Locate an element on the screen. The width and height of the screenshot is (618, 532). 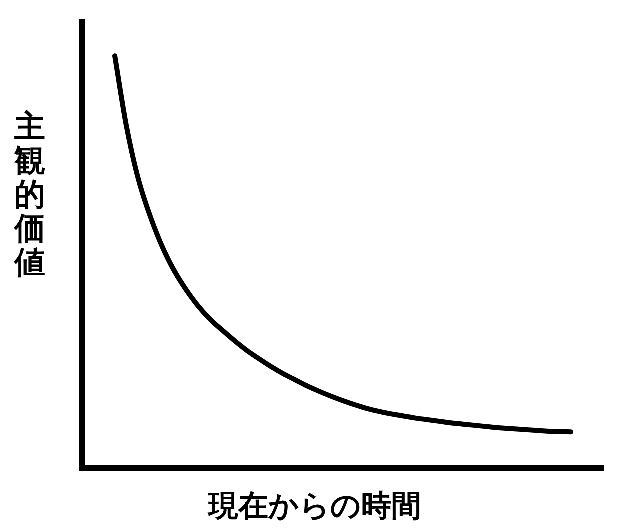
x-axis-title: 現在からの時間 is located at coordinates (315, 506).